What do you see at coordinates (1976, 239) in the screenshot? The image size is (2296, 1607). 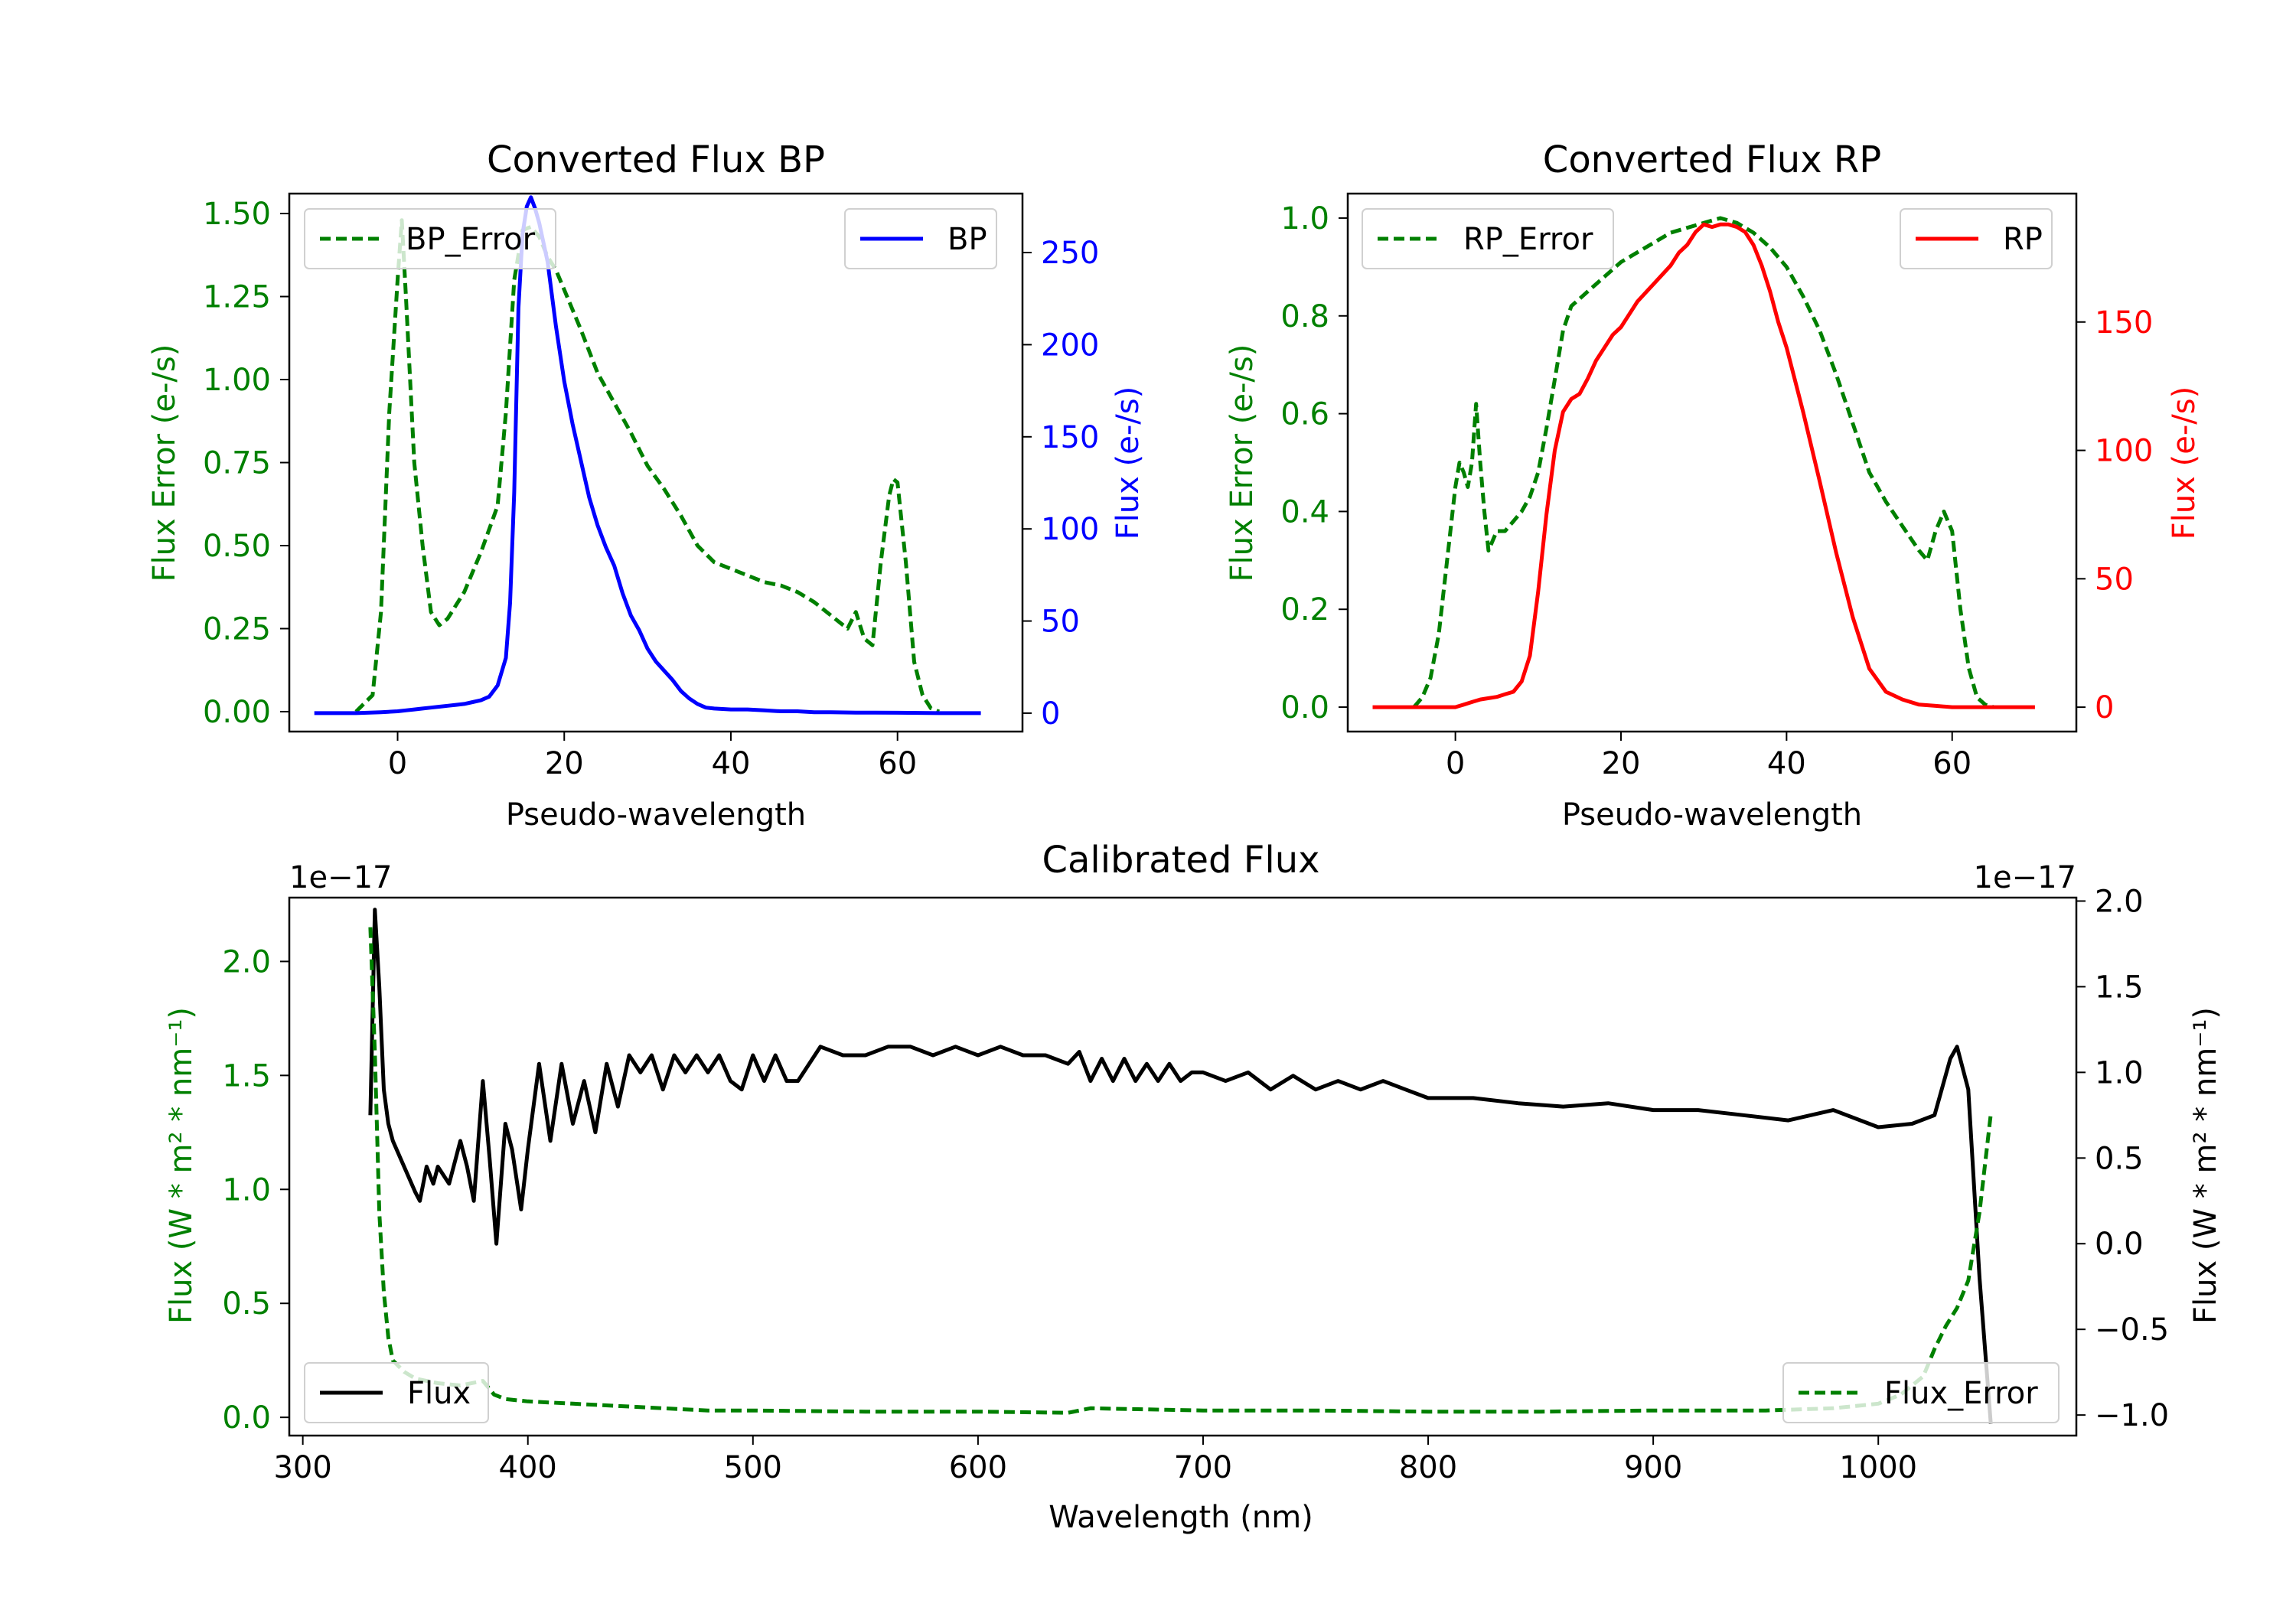 I see `rp-legend-right: RP` at bounding box center [1976, 239].